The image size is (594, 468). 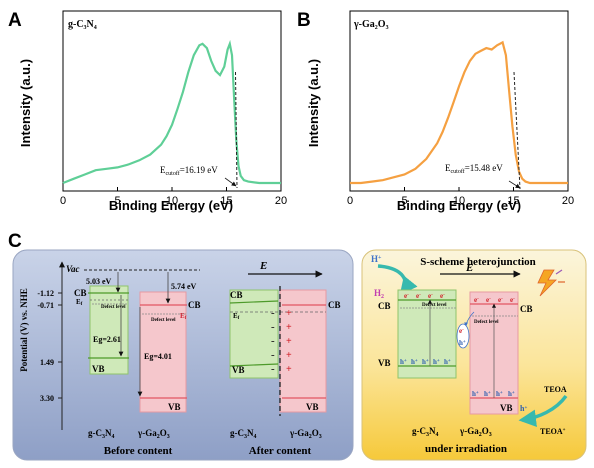 I want to click on y-axis-label-b: Intensity (a.u.), so click(x=313, y=103).